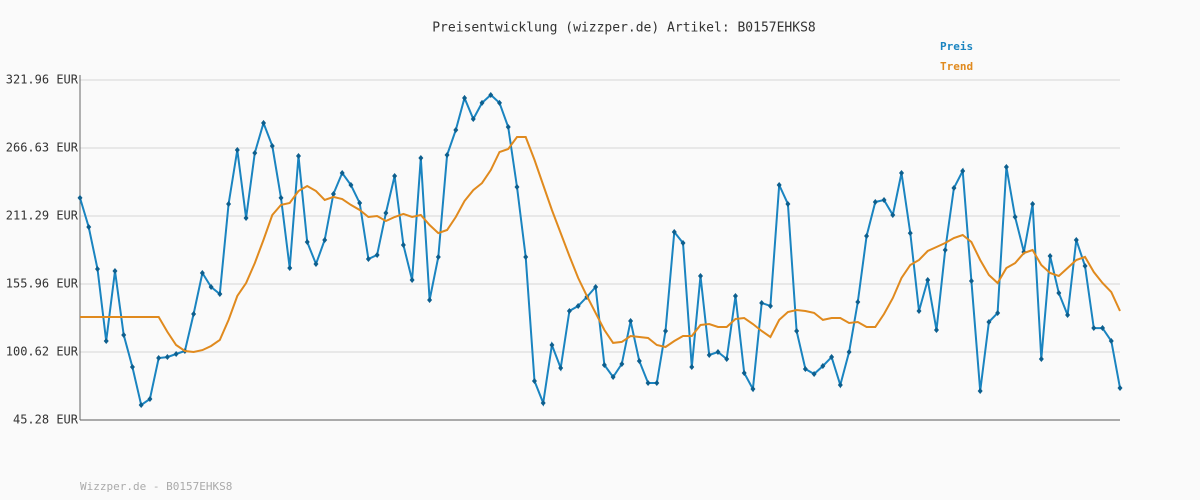 This screenshot has width=1200, height=500. What do you see at coordinates (42, 147) in the screenshot?
I see `y-tick-label: 266.63 EUR` at bounding box center [42, 147].